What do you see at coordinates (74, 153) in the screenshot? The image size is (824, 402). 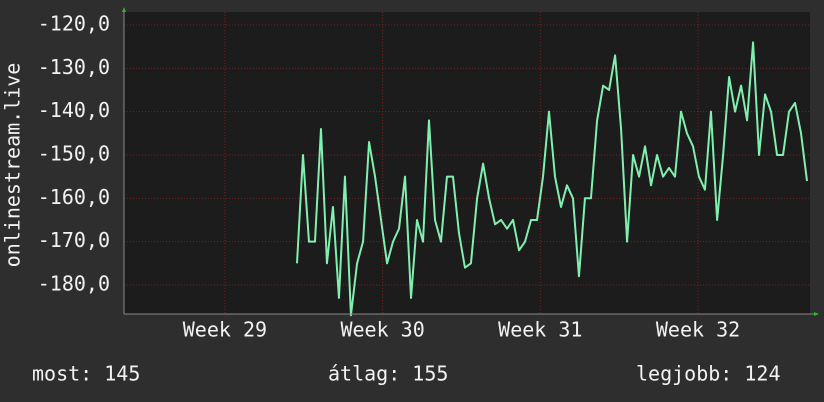 I see `y-tick-label: -150,0` at bounding box center [74, 153].